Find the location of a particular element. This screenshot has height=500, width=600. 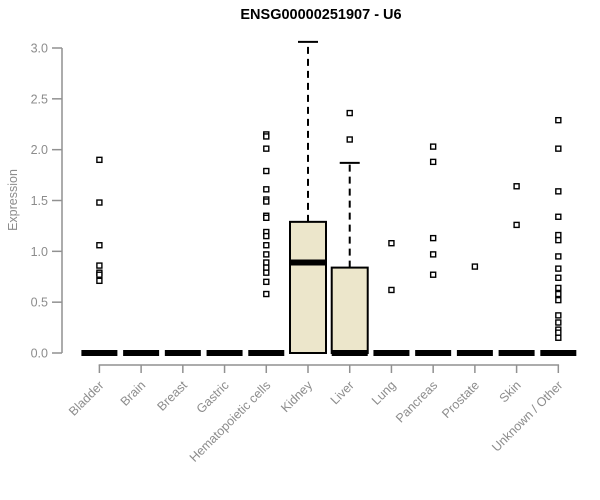

y-tick-label: 3.0 is located at coordinates (39, 49).